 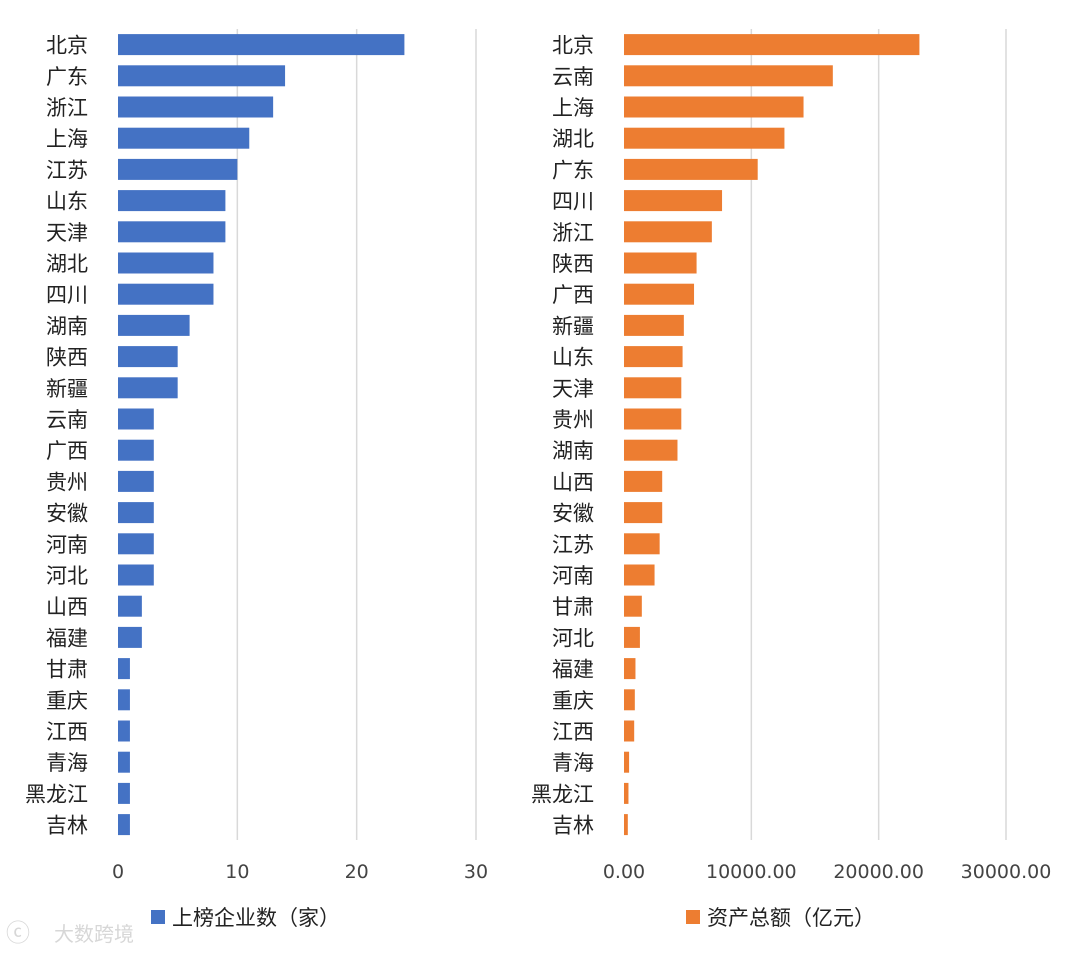 I want to click on left-category-label: 河北, so click(x=67, y=576).